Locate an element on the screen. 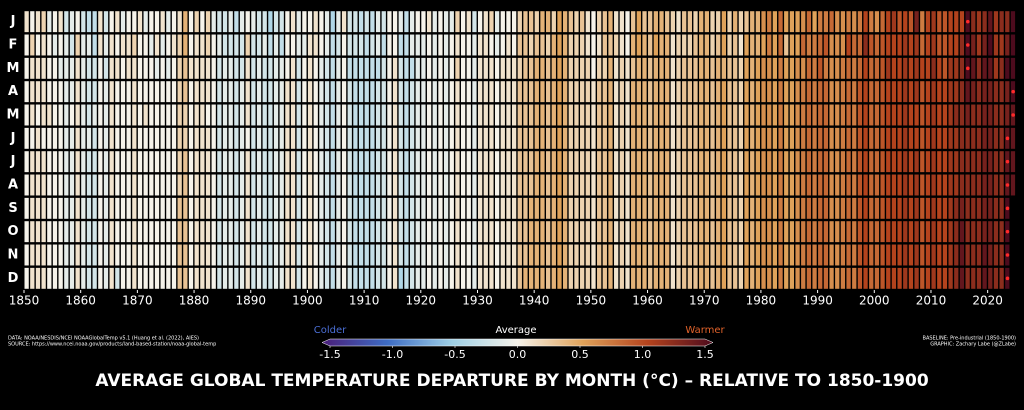 This screenshot has width=1024, height=410. x-tick-label: 1980 is located at coordinates (761, 301).